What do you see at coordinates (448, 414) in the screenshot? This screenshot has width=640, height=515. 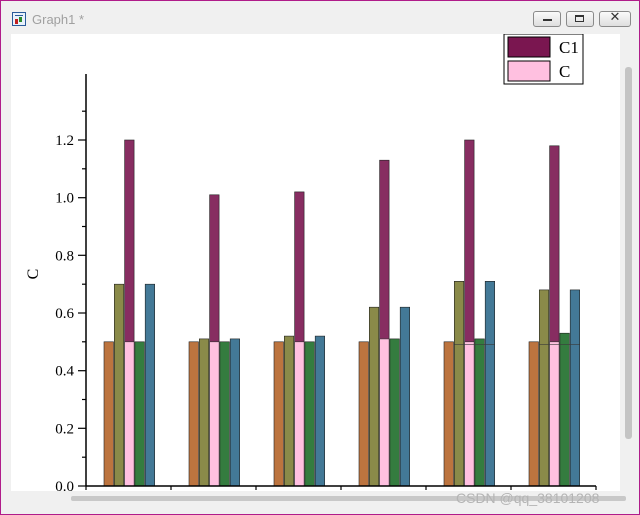 I see `bar-s1-g5` at bounding box center [448, 414].